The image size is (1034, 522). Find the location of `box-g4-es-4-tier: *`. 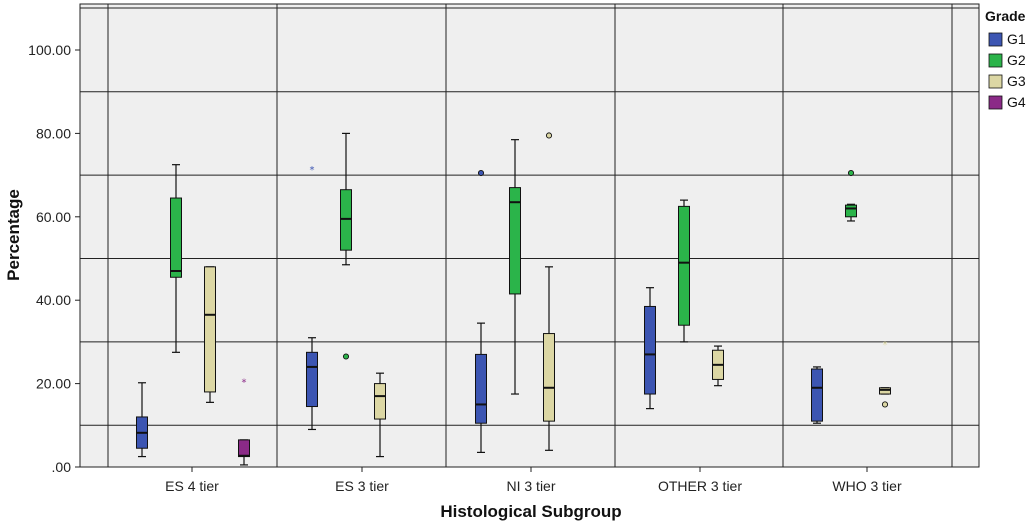

box-g4-es-4-tier: * is located at coordinates (244, 422).